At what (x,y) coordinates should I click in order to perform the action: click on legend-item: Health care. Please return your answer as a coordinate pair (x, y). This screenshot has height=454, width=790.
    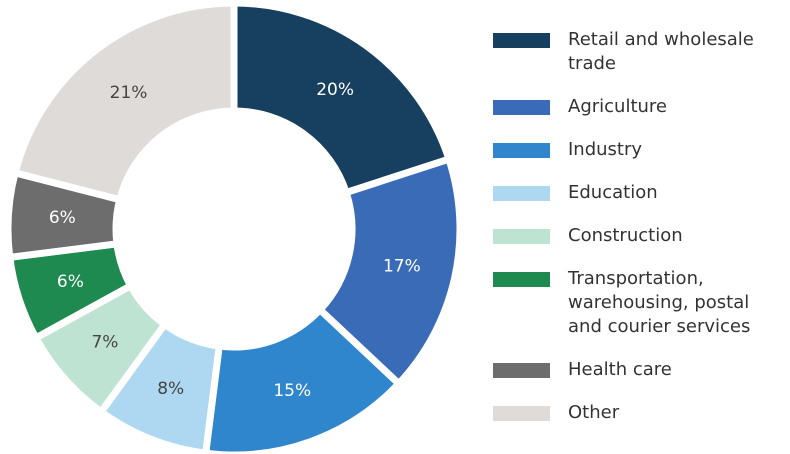
    Looking at the image, I should click on (638, 370).